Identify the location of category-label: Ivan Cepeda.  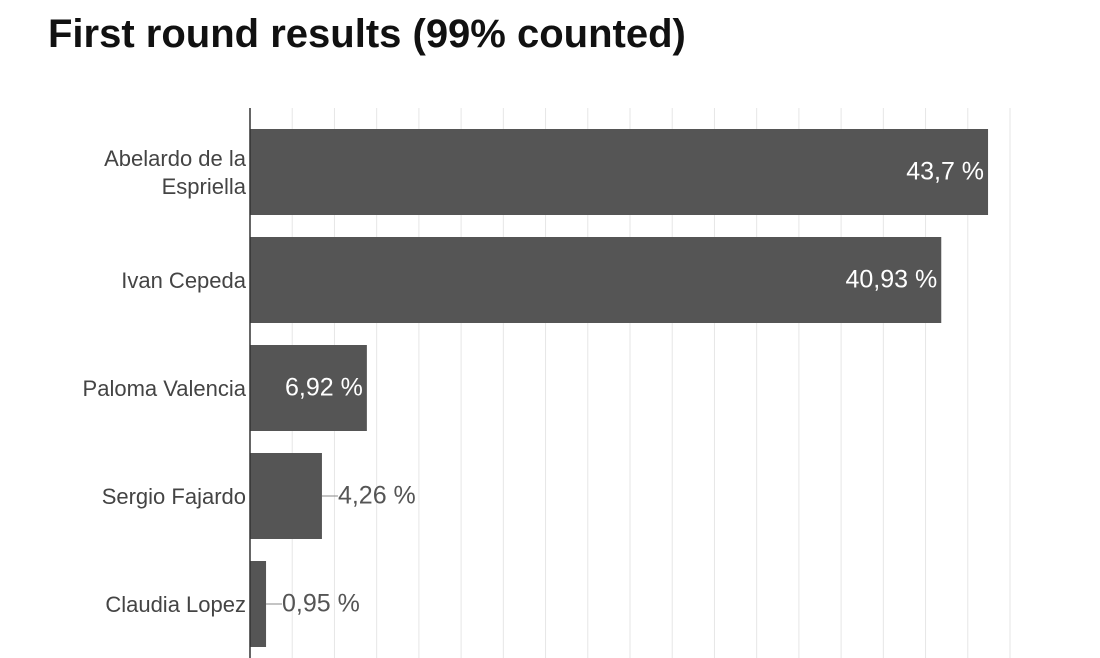
(183, 280).